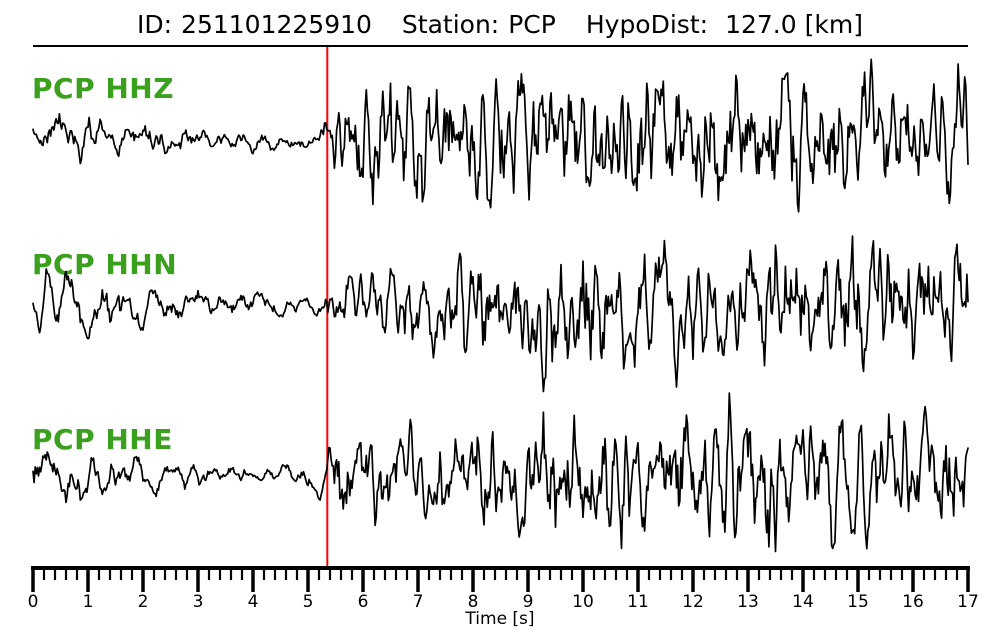 This screenshot has width=1000, height=640. Describe the element at coordinates (308, 602) in the screenshot. I see `x-tick-label: 5` at that location.